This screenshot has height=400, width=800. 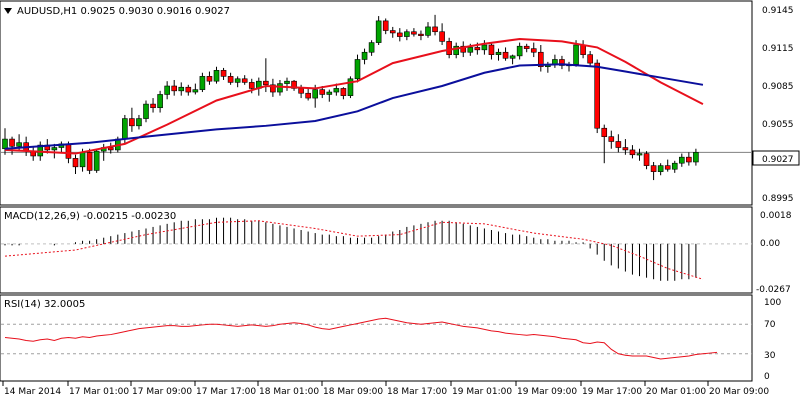 What do you see at coordinates (123, 11) in the screenshot?
I see `main-panel-title: AUDUSD,H1 0.9025 0.9030 0.9016 0.9027` at bounding box center [123, 11].